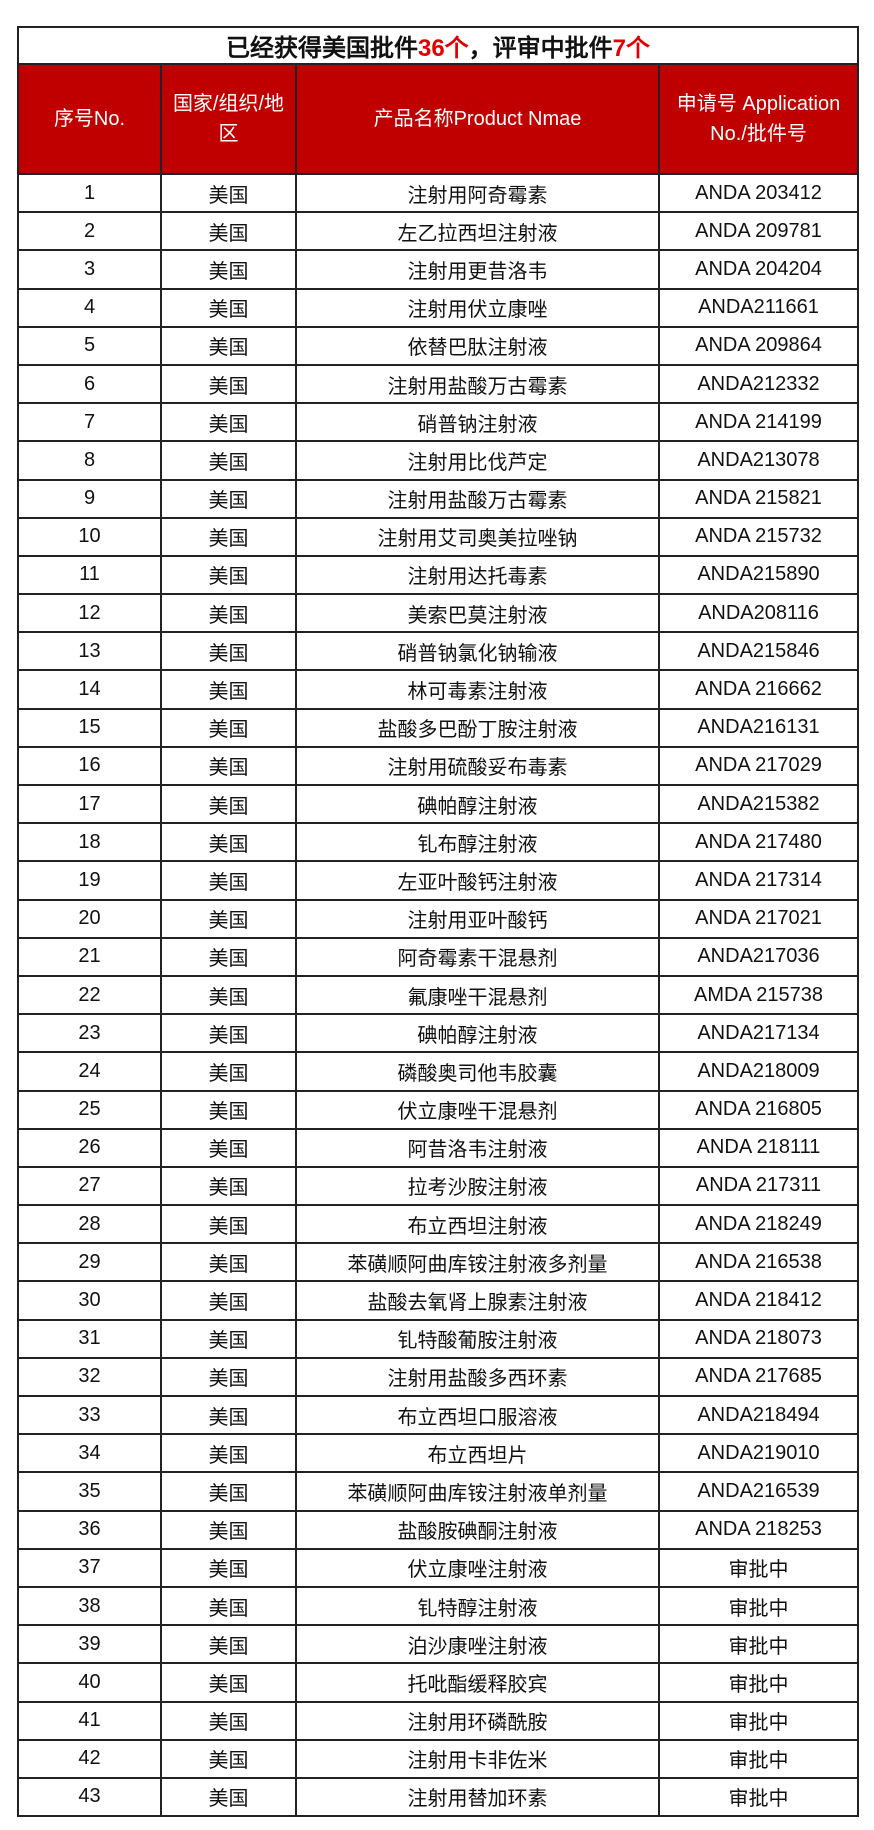  What do you see at coordinates (89, 384) in the screenshot?
I see `cell-no: 6` at bounding box center [89, 384].